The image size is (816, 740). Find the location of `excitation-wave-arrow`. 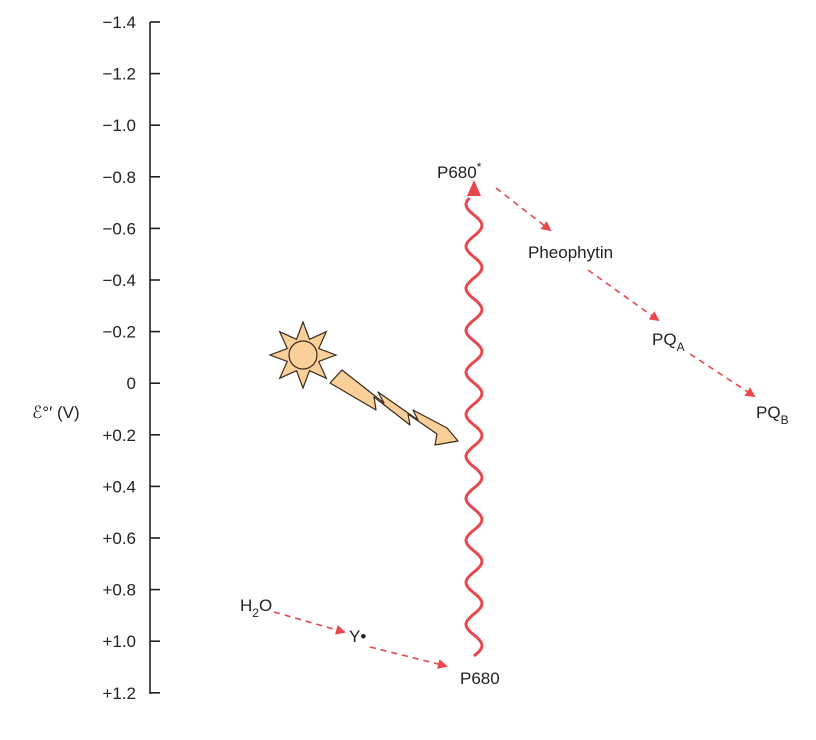

excitation-wave-arrow is located at coordinates (474, 427).